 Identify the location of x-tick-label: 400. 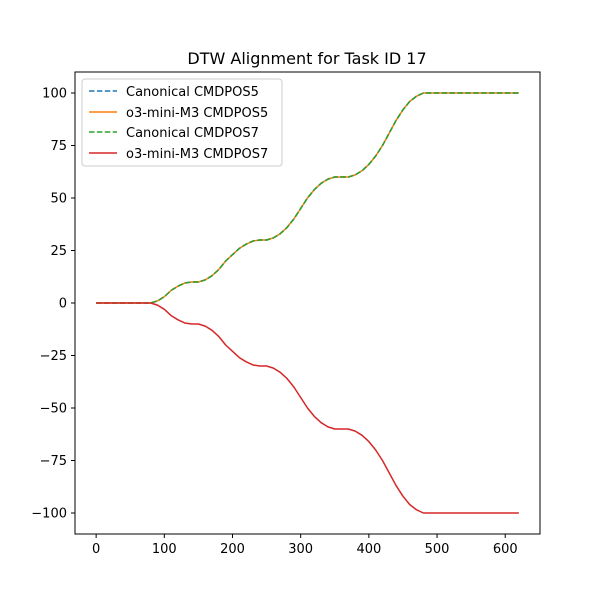
(368, 549).